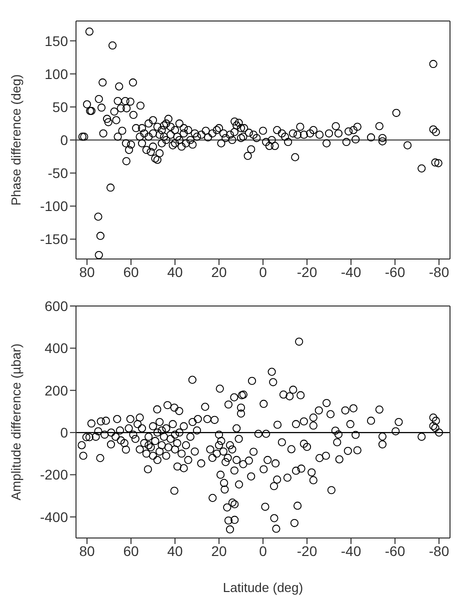 This screenshot has height=601, width=469. Describe the element at coordinates (60, 106) in the screenshot. I see `y-tick-label: 50` at that location.